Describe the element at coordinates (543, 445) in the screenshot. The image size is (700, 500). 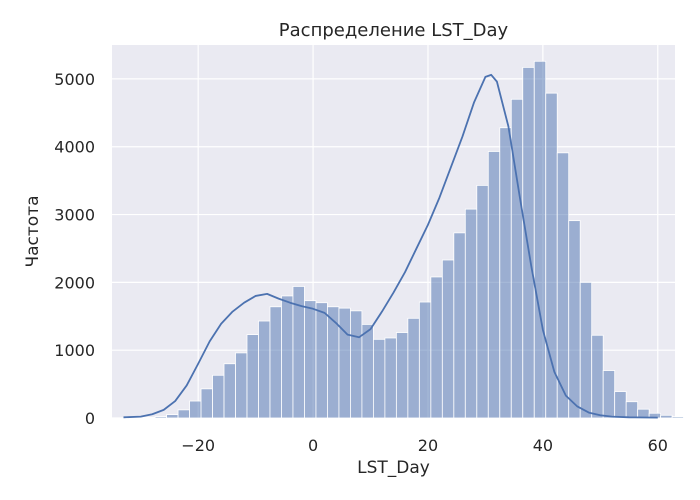
I see `x-tick-label: 40` at that location.